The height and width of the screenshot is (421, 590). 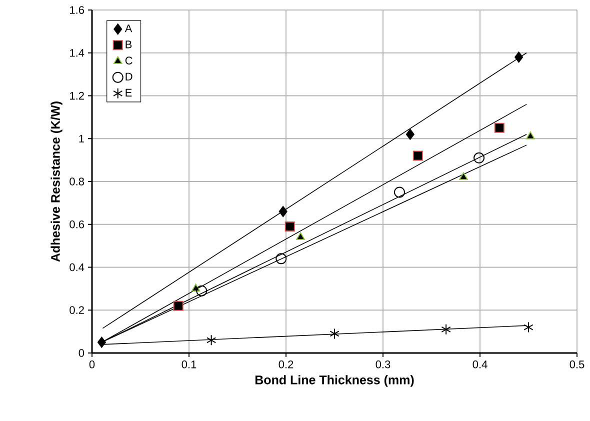 What do you see at coordinates (77, 310) in the screenshot?
I see `y-tick-label: 0.2` at bounding box center [77, 310].